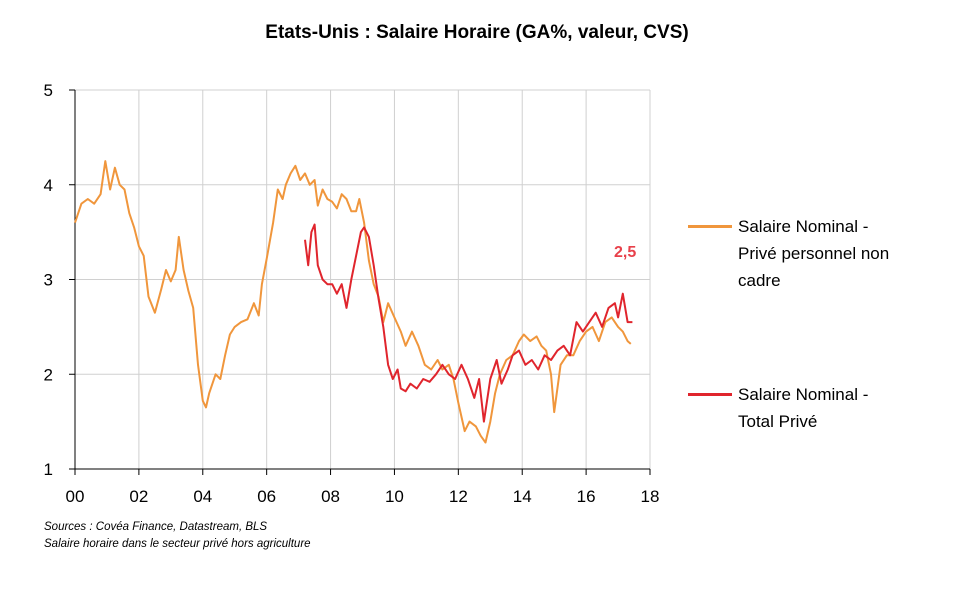 This screenshot has width=954, height=604. What do you see at coordinates (522, 496) in the screenshot?
I see `x-tick-label: 14` at bounding box center [522, 496].